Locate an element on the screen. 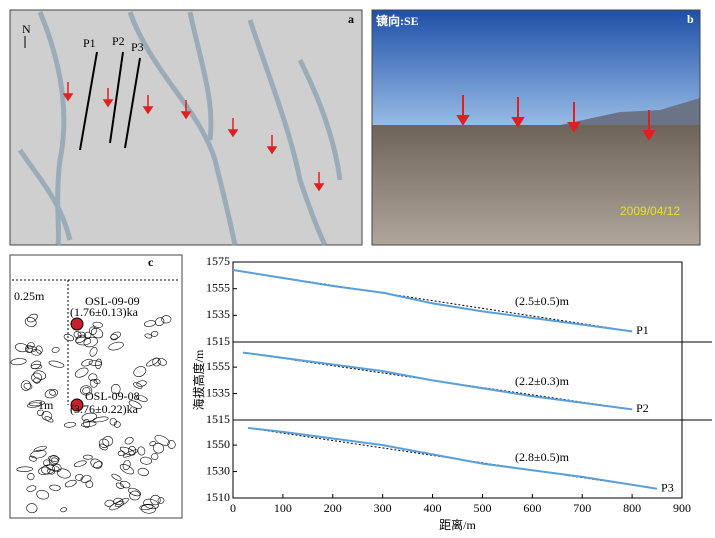  x-tick-label: 100 is located at coordinates (283, 508).